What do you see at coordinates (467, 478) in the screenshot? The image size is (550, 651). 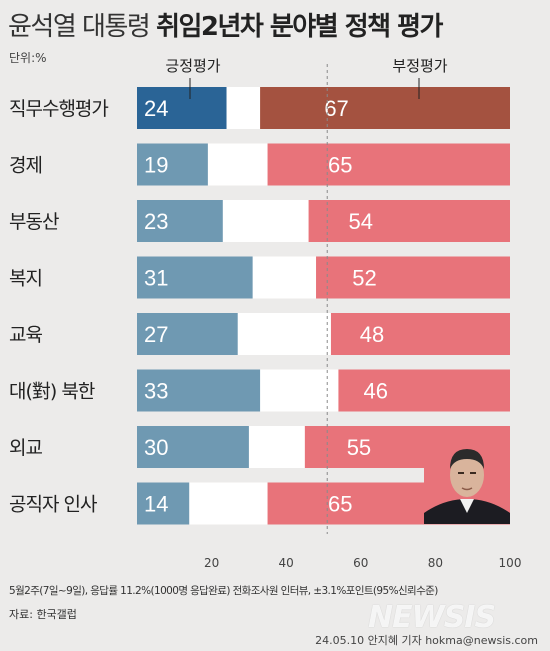 I see `person-portrait-icon` at bounding box center [467, 478].